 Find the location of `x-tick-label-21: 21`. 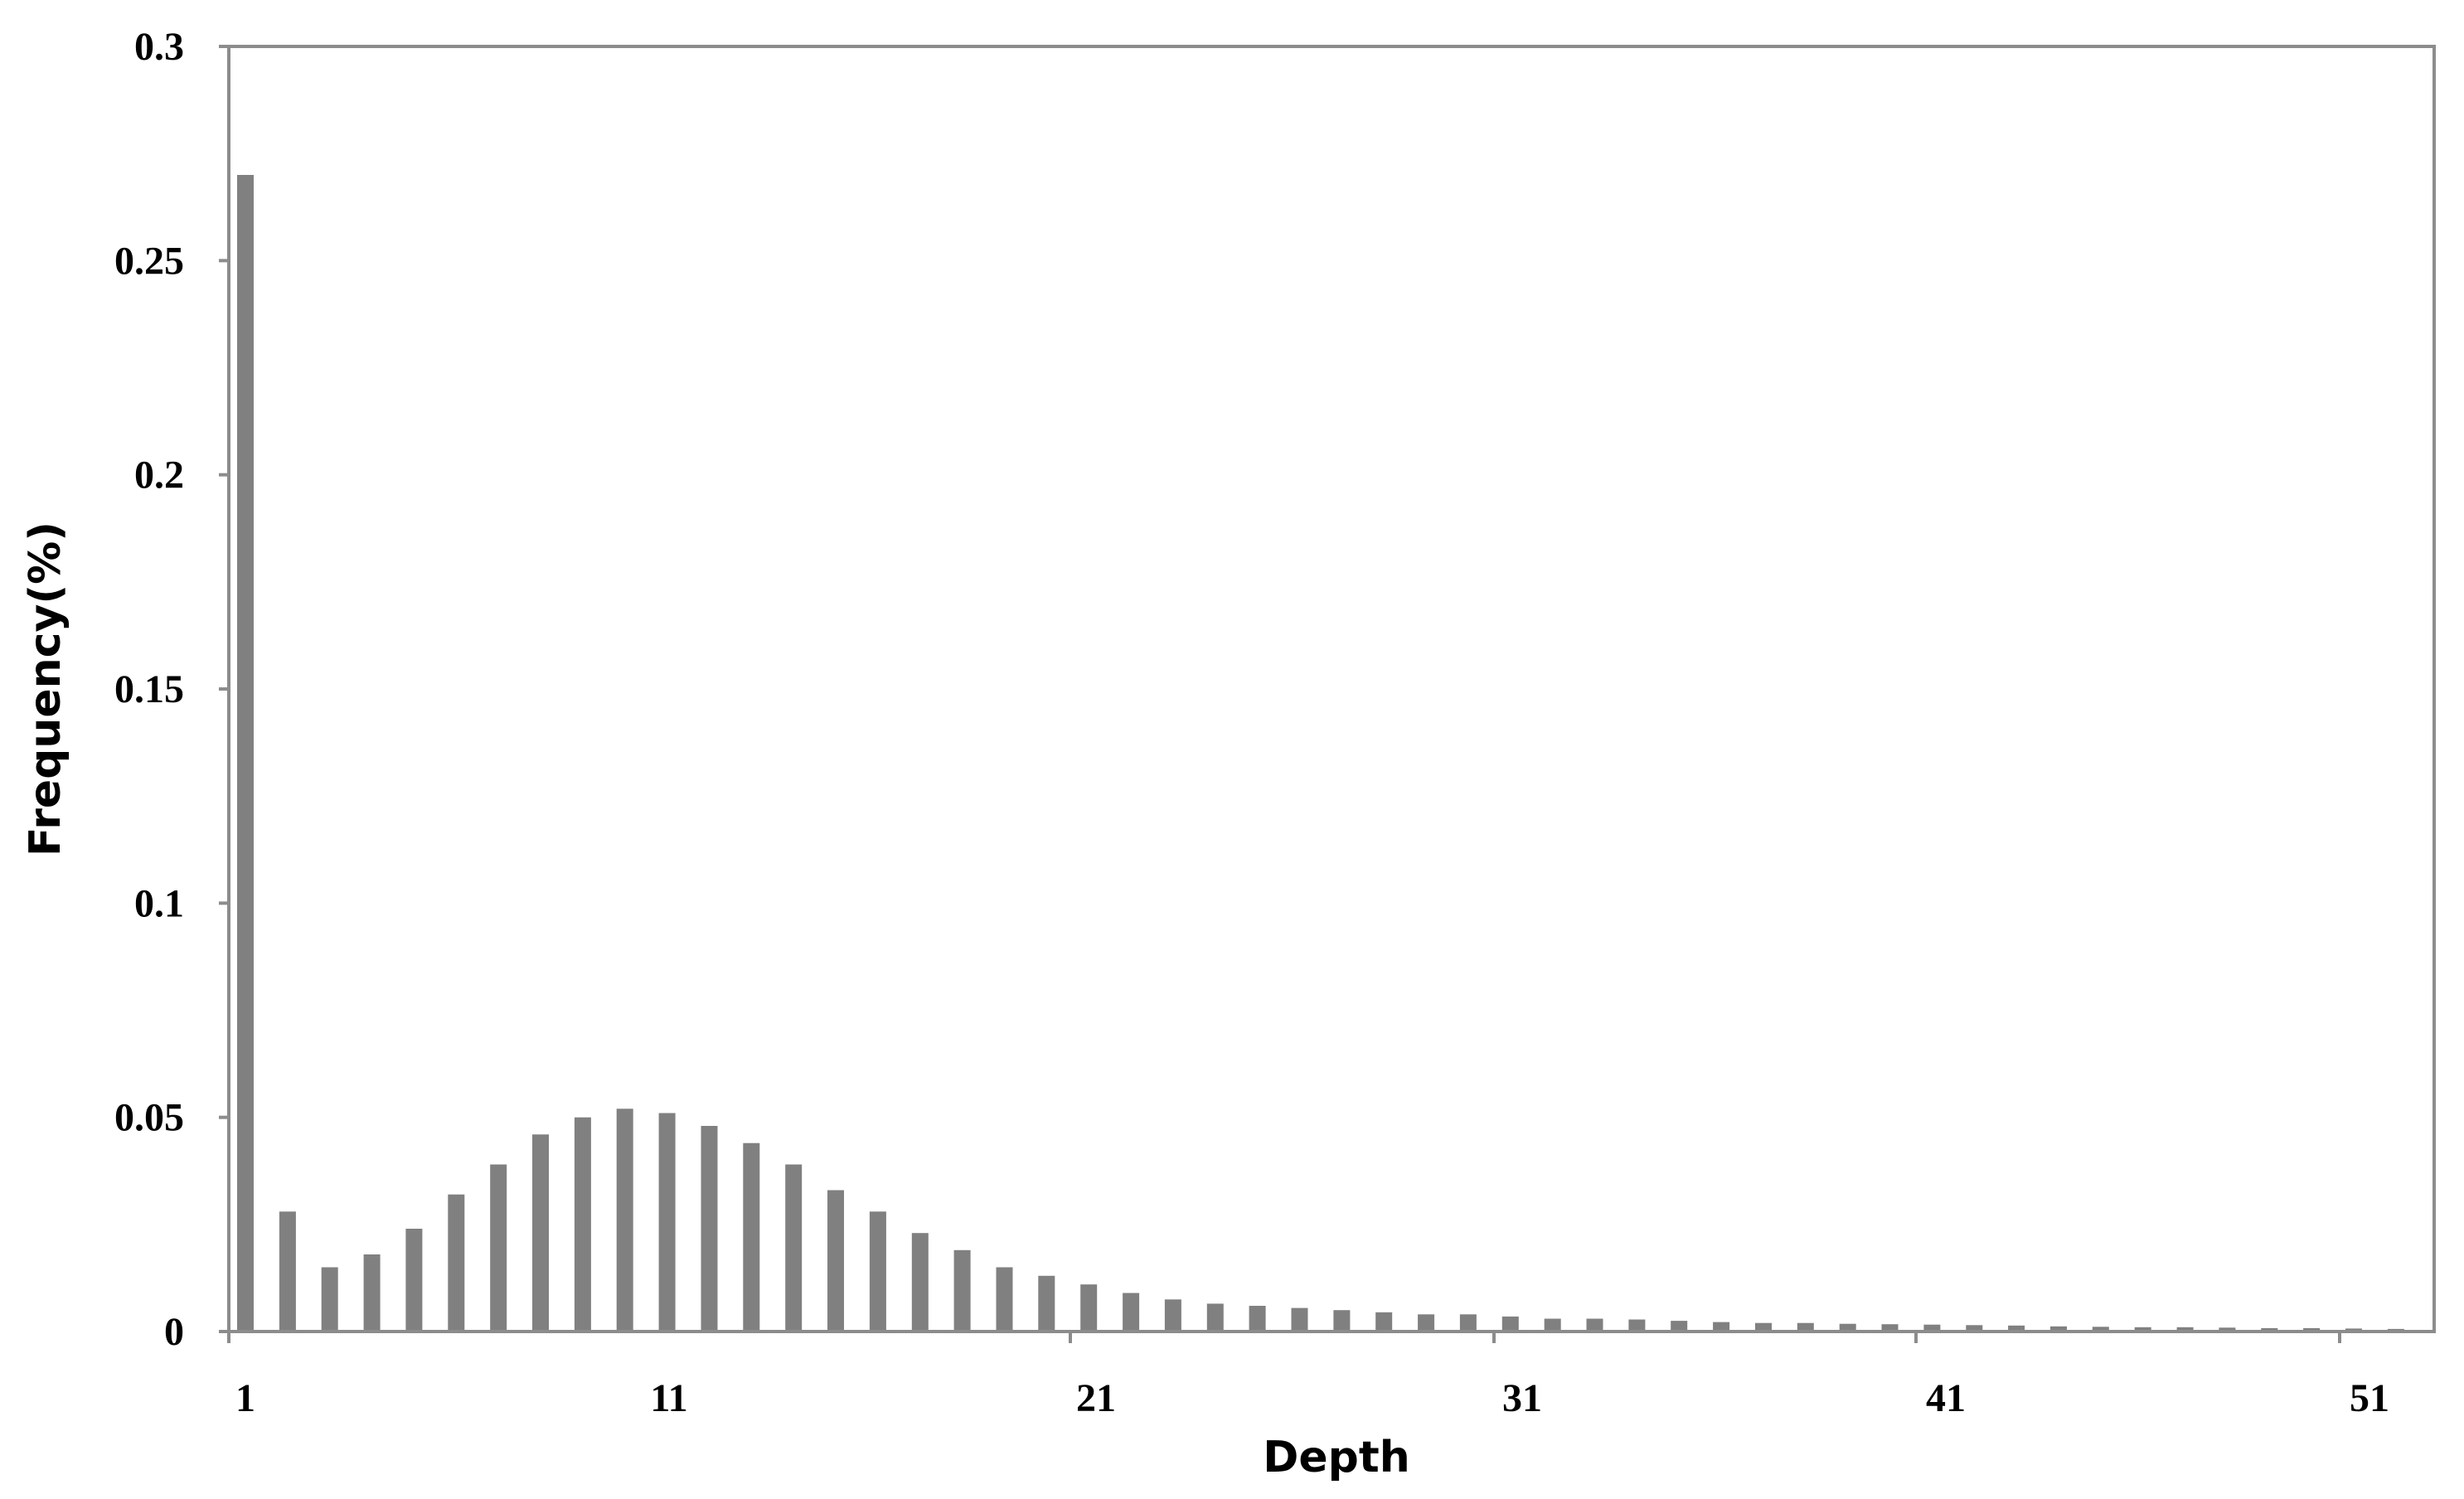

x-tick-label-21: 21 is located at coordinates (1096, 1398).